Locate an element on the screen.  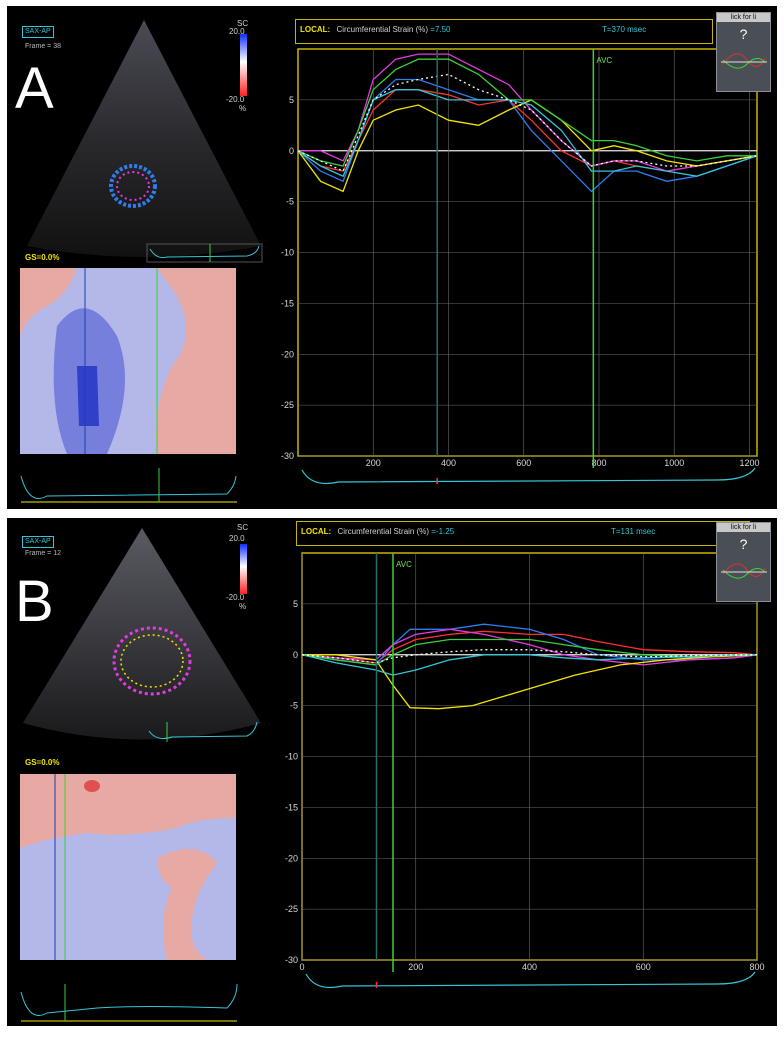
scale-min: -20.0 is located at coordinates (235, 597).